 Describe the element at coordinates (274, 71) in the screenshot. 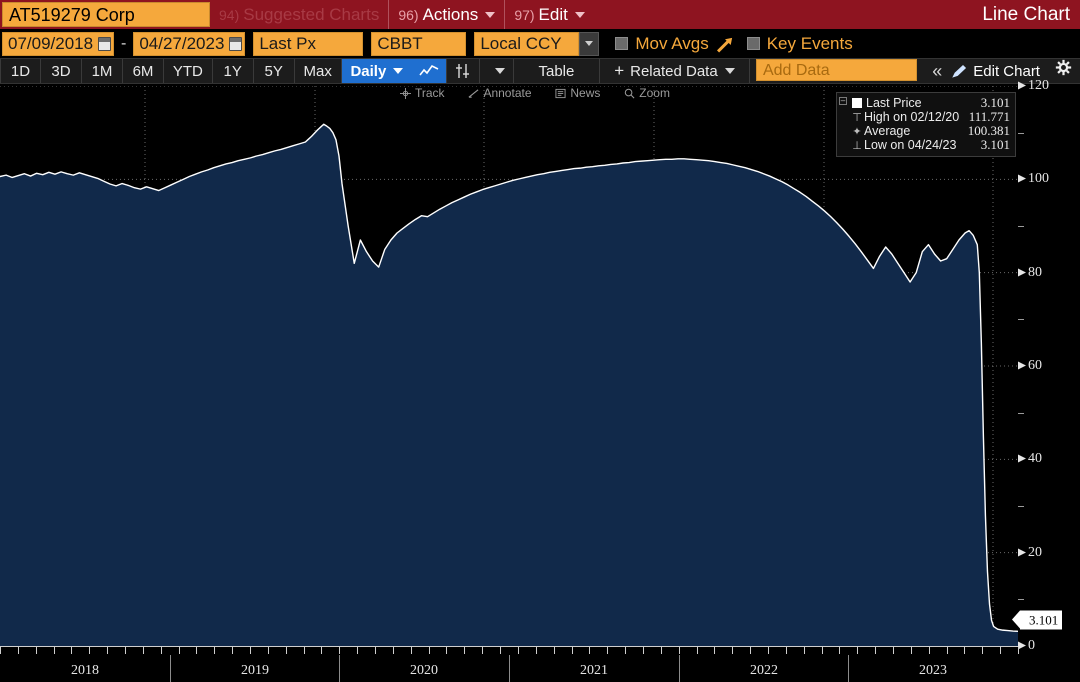

I see `period-button-5y: 5Y` at that location.